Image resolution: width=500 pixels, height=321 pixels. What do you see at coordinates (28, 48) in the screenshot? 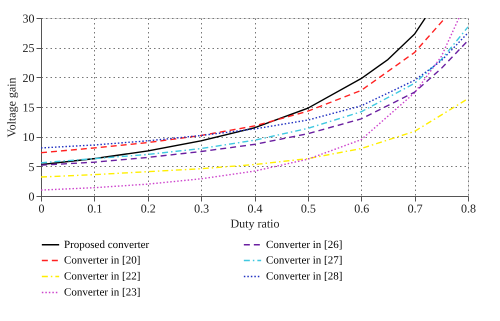
I see `y-tick-label: 25` at bounding box center [28, 48].